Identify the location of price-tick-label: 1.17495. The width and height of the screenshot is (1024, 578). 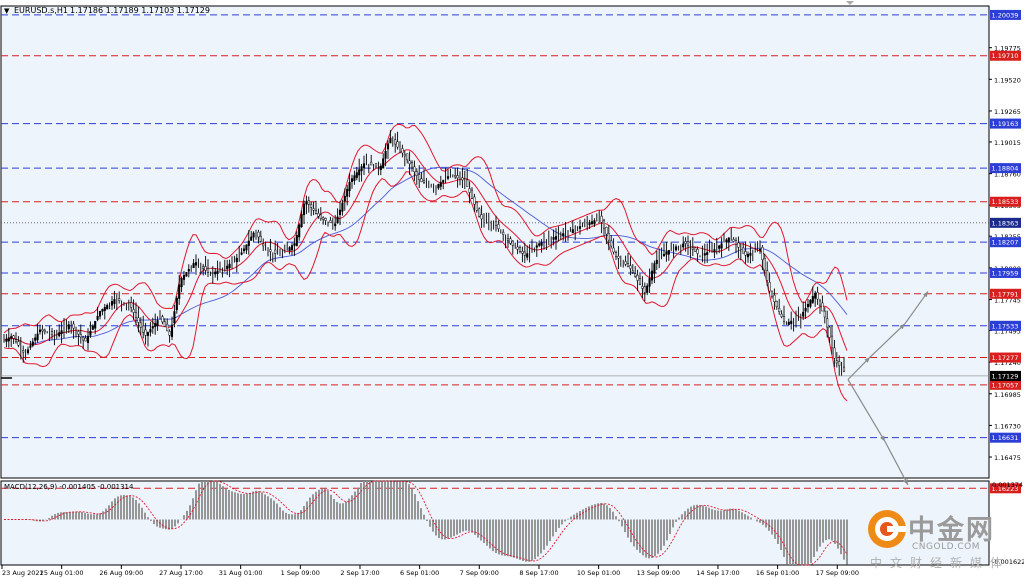
(1007, 332).